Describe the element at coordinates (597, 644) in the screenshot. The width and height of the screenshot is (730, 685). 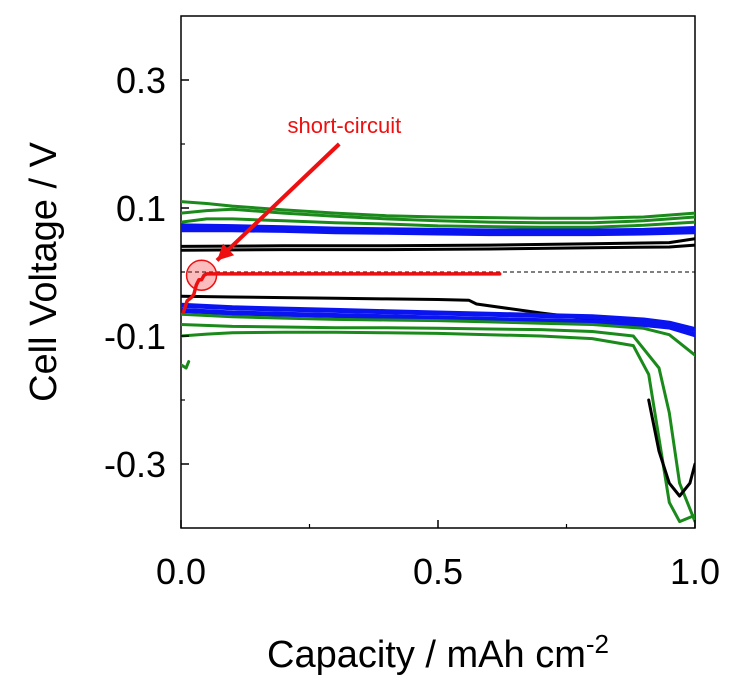
I see `x-axis-title-superscript: -2` at that location.